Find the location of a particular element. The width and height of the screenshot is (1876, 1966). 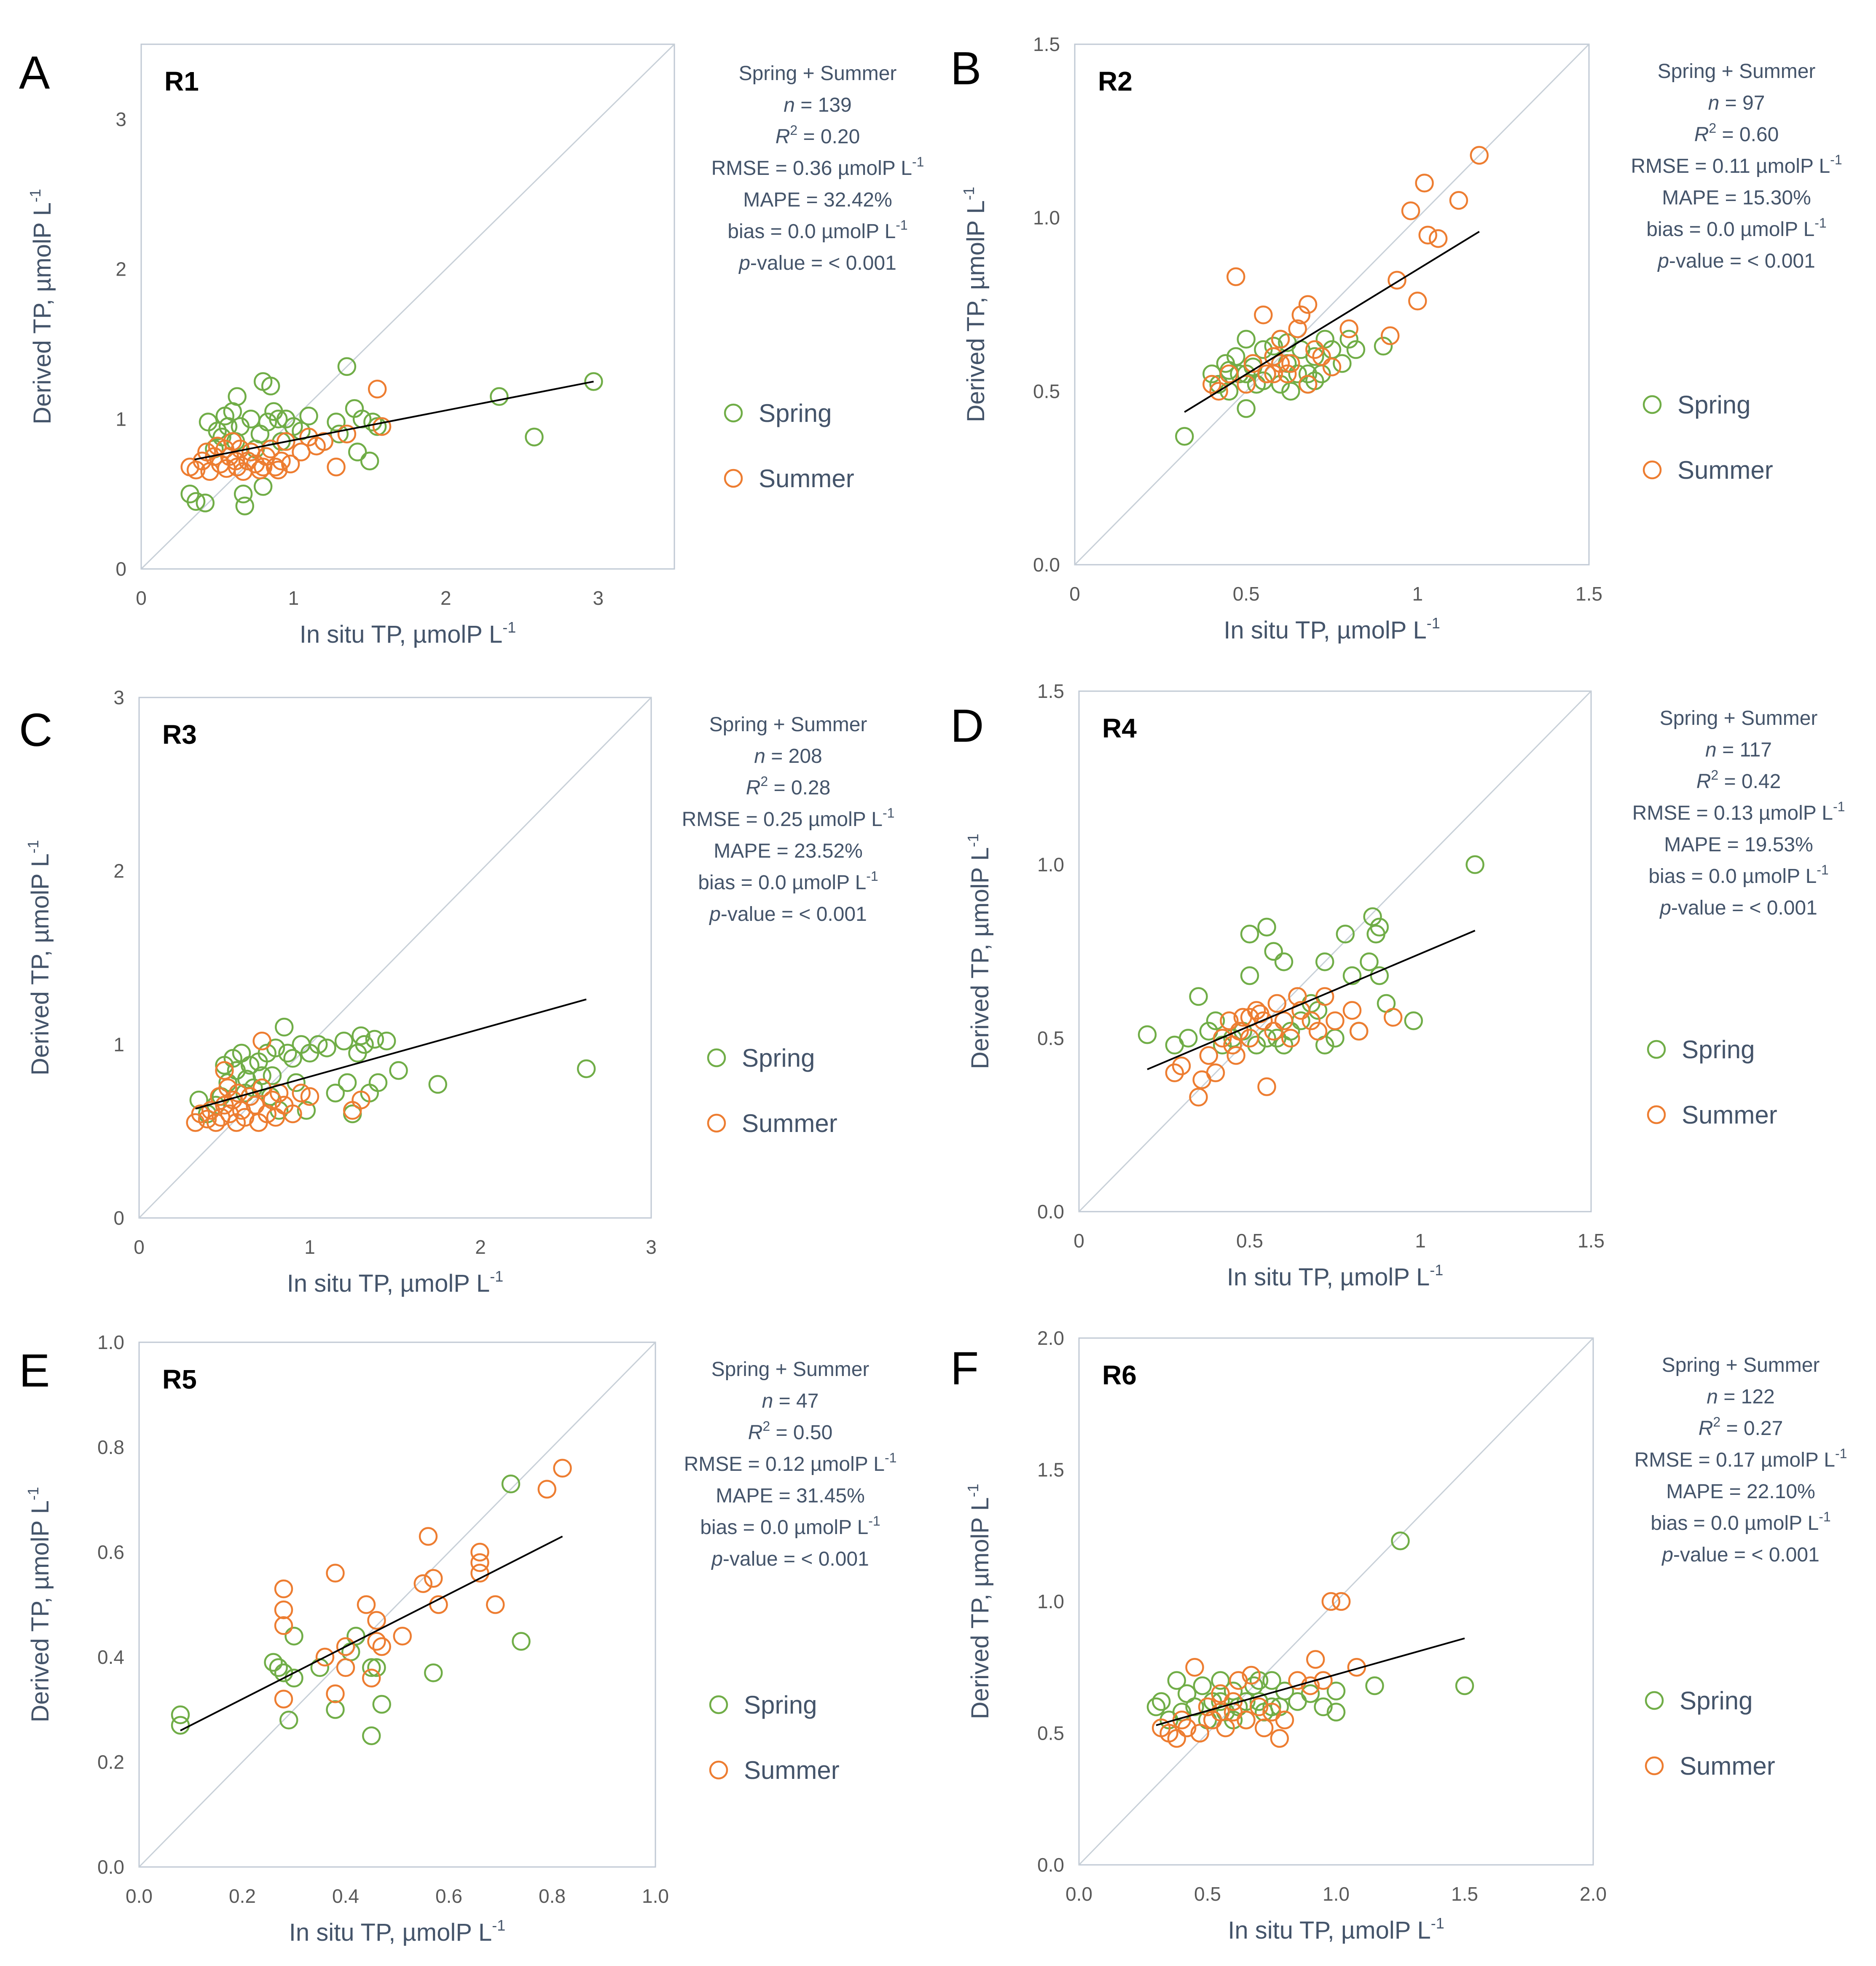

legend-label-spring: Spring is located at coordinates (1716, 1701).